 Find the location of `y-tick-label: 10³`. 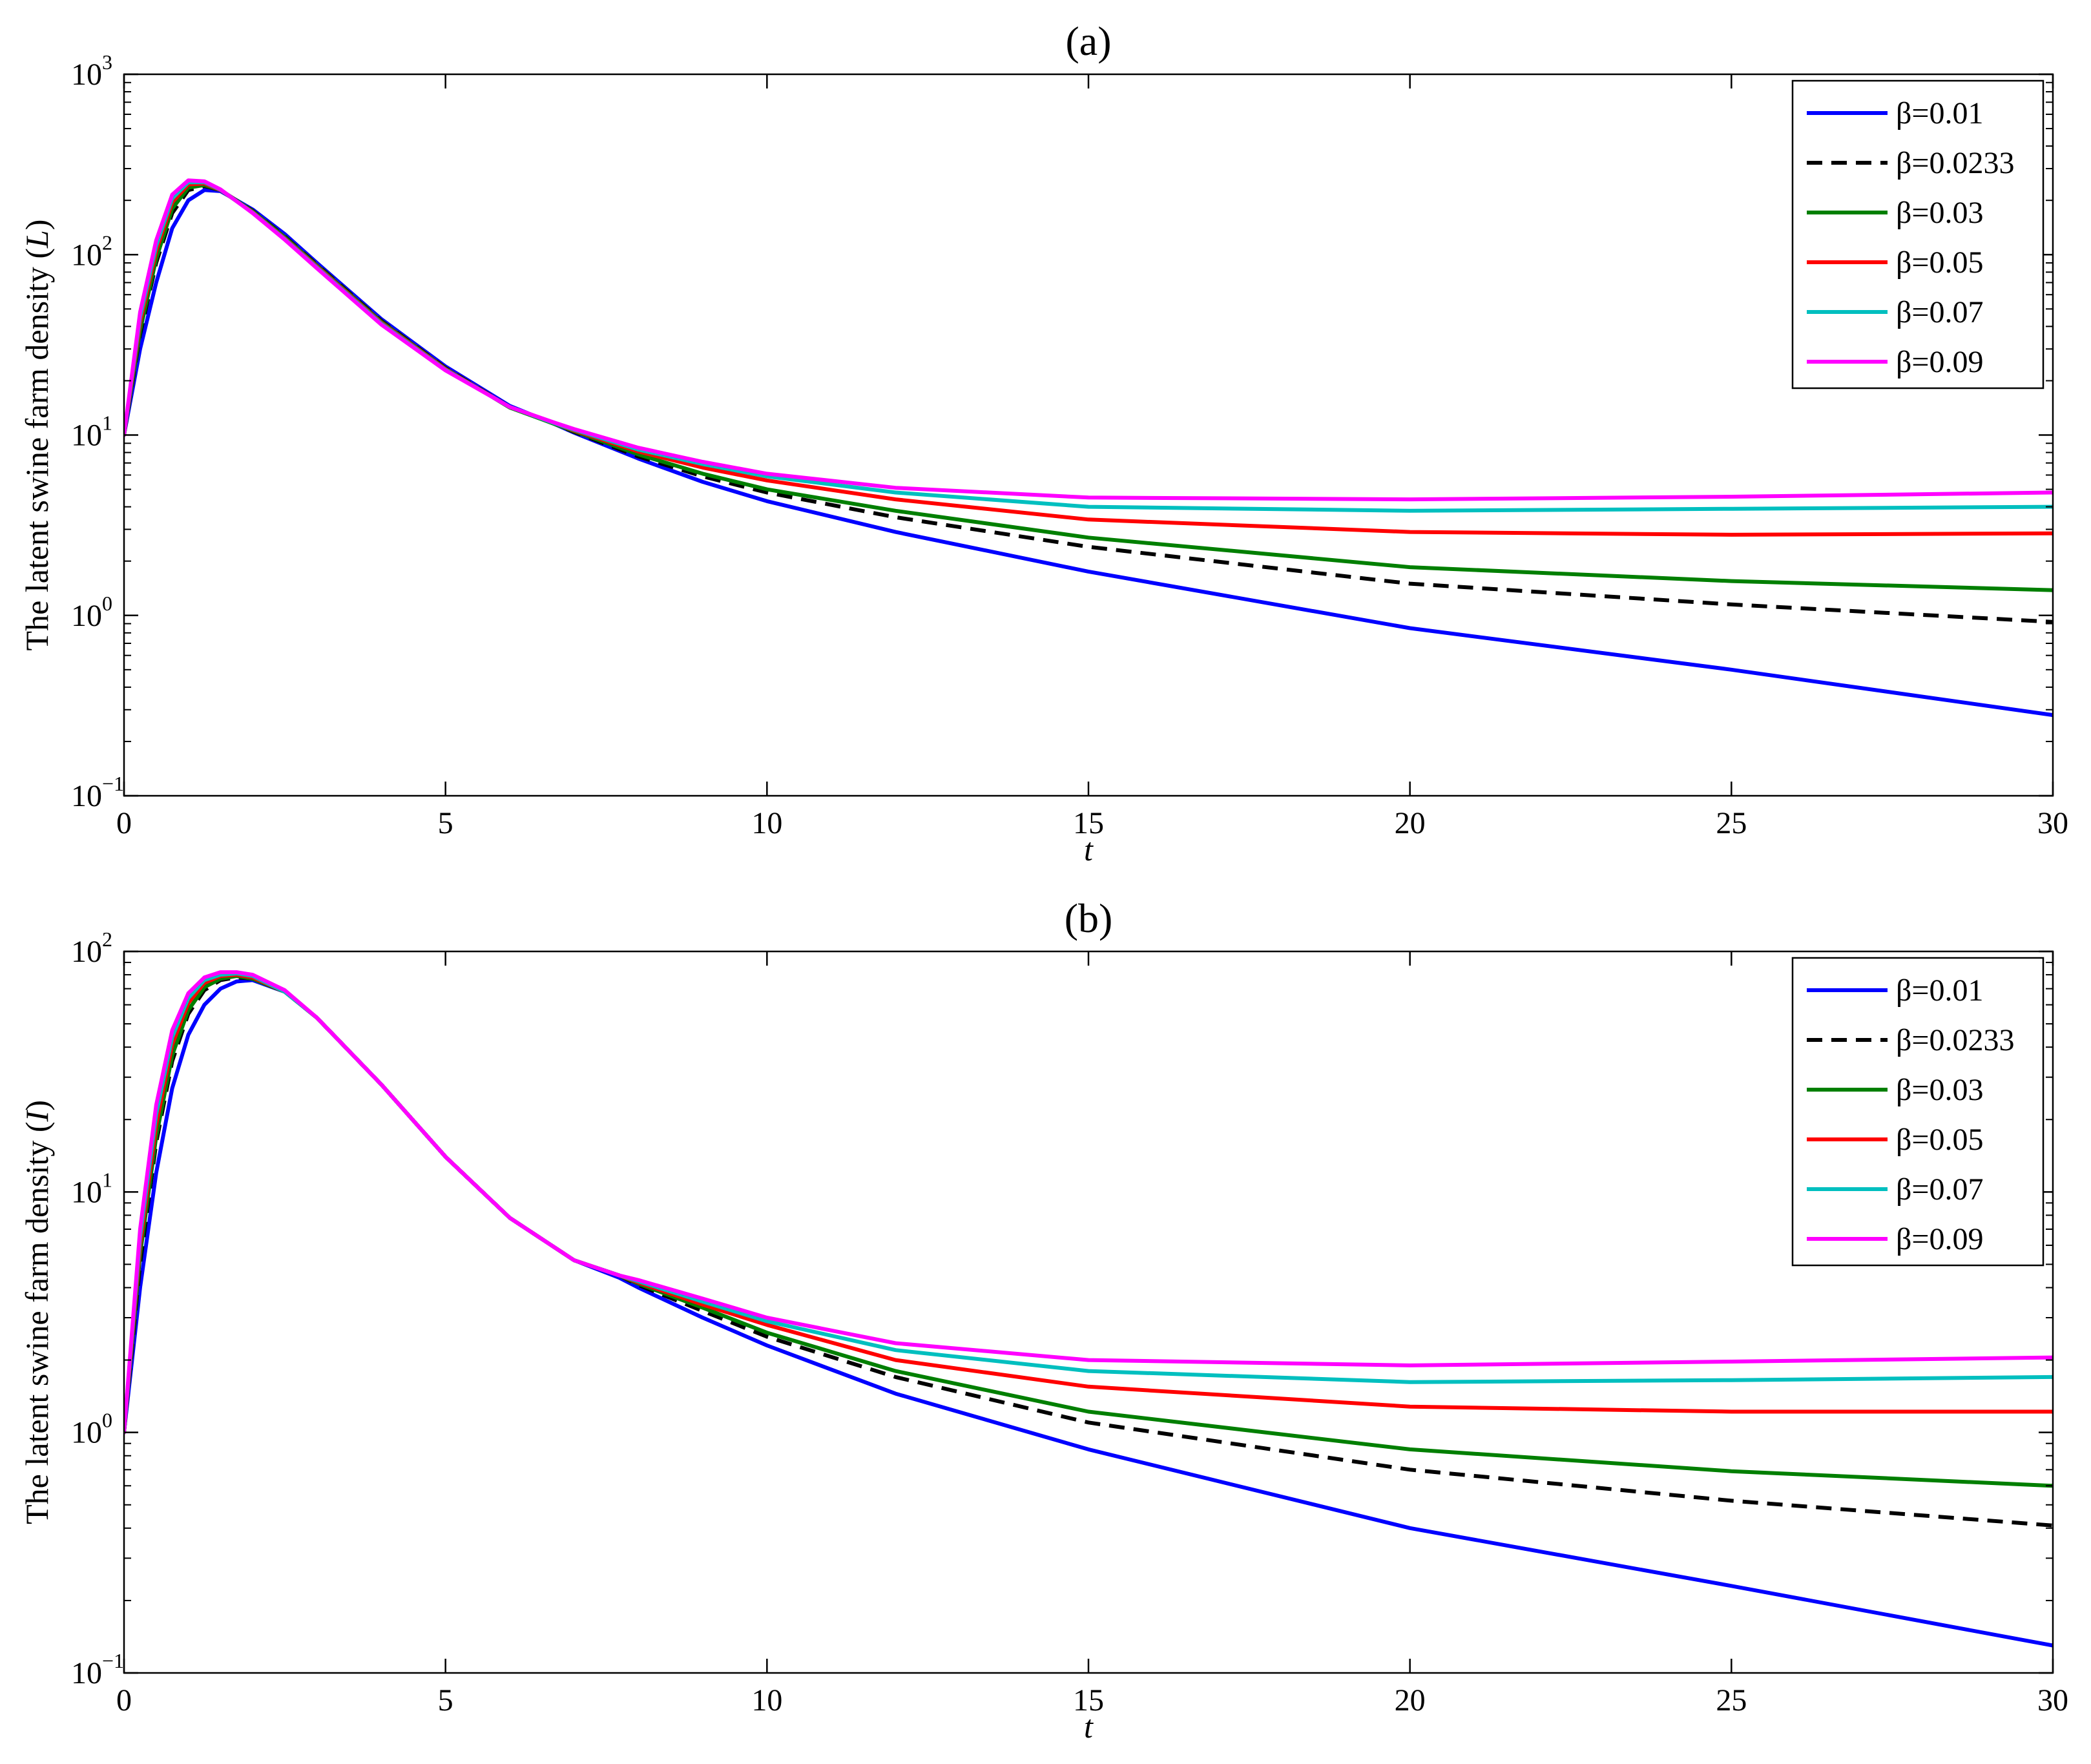

y-tick-label: 10³ is located at coordinates (92, 71).